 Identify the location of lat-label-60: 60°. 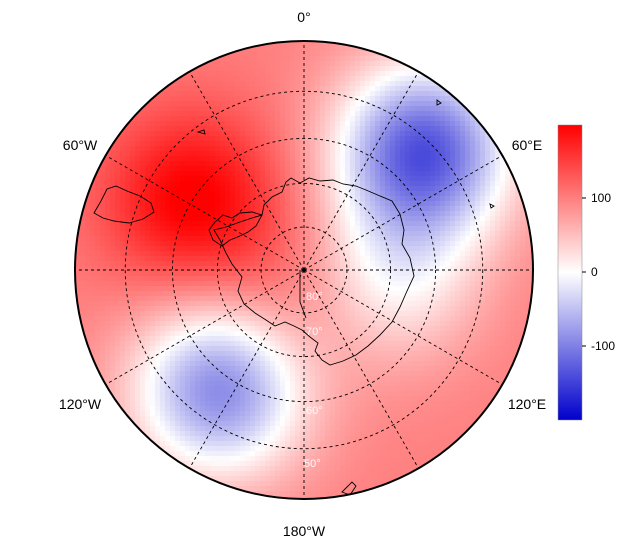
(314, 411).